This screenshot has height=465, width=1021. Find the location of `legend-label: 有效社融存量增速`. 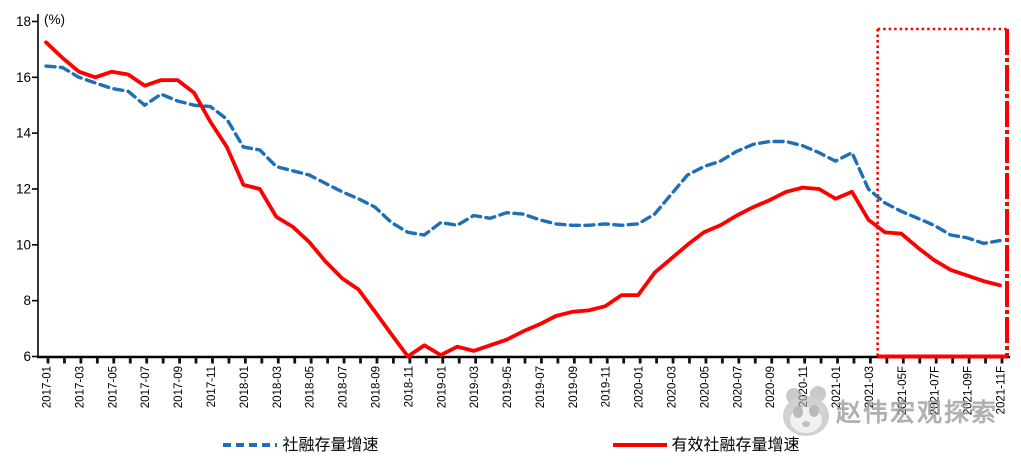

legend-label: 有效社融存量增速 is located at coordinates (735, 444).